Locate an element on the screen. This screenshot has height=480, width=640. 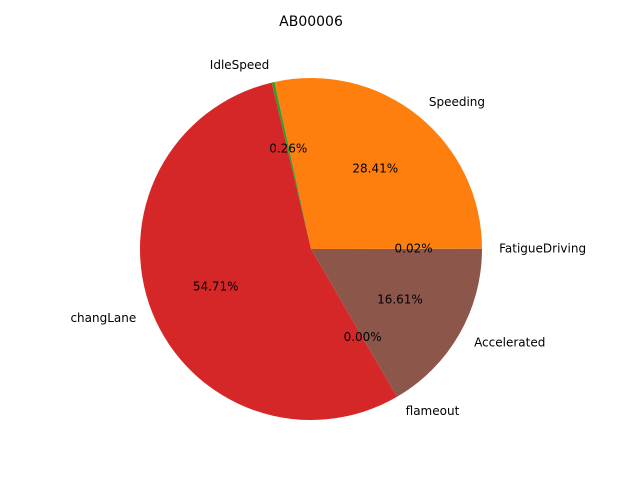
slice-percent-fatiguedriving: 0.02% is located at coordinates (414, 248).